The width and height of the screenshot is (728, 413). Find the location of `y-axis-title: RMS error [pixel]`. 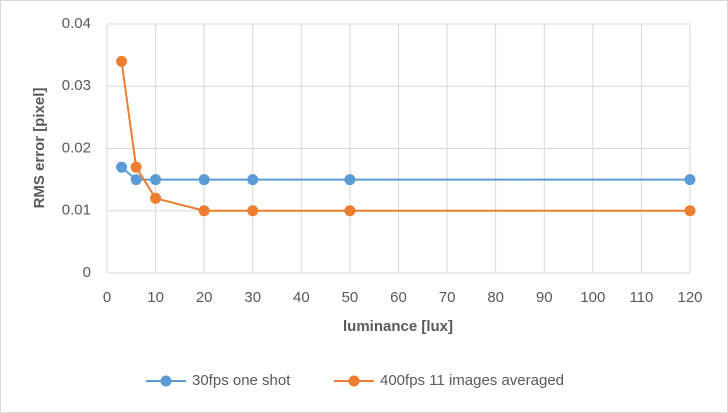

y-axis-title: RMS error [pixel] is located at coordinates (39, 148).